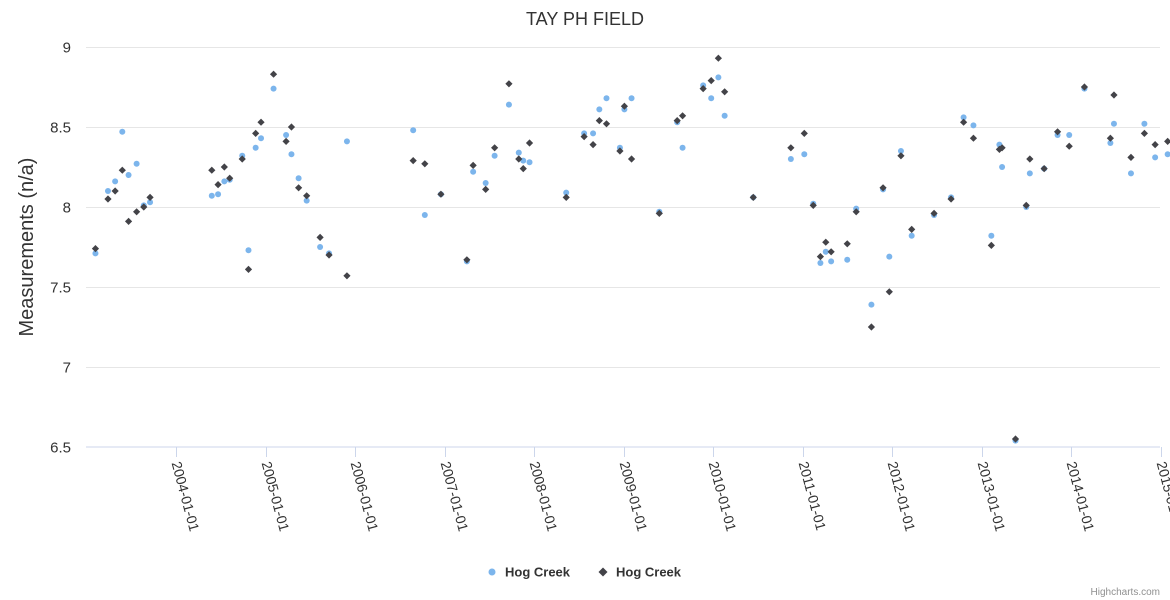 The image size is (1170, 600). I want to click on legend: Hog Creek Hog Creek, so click(585, 572).